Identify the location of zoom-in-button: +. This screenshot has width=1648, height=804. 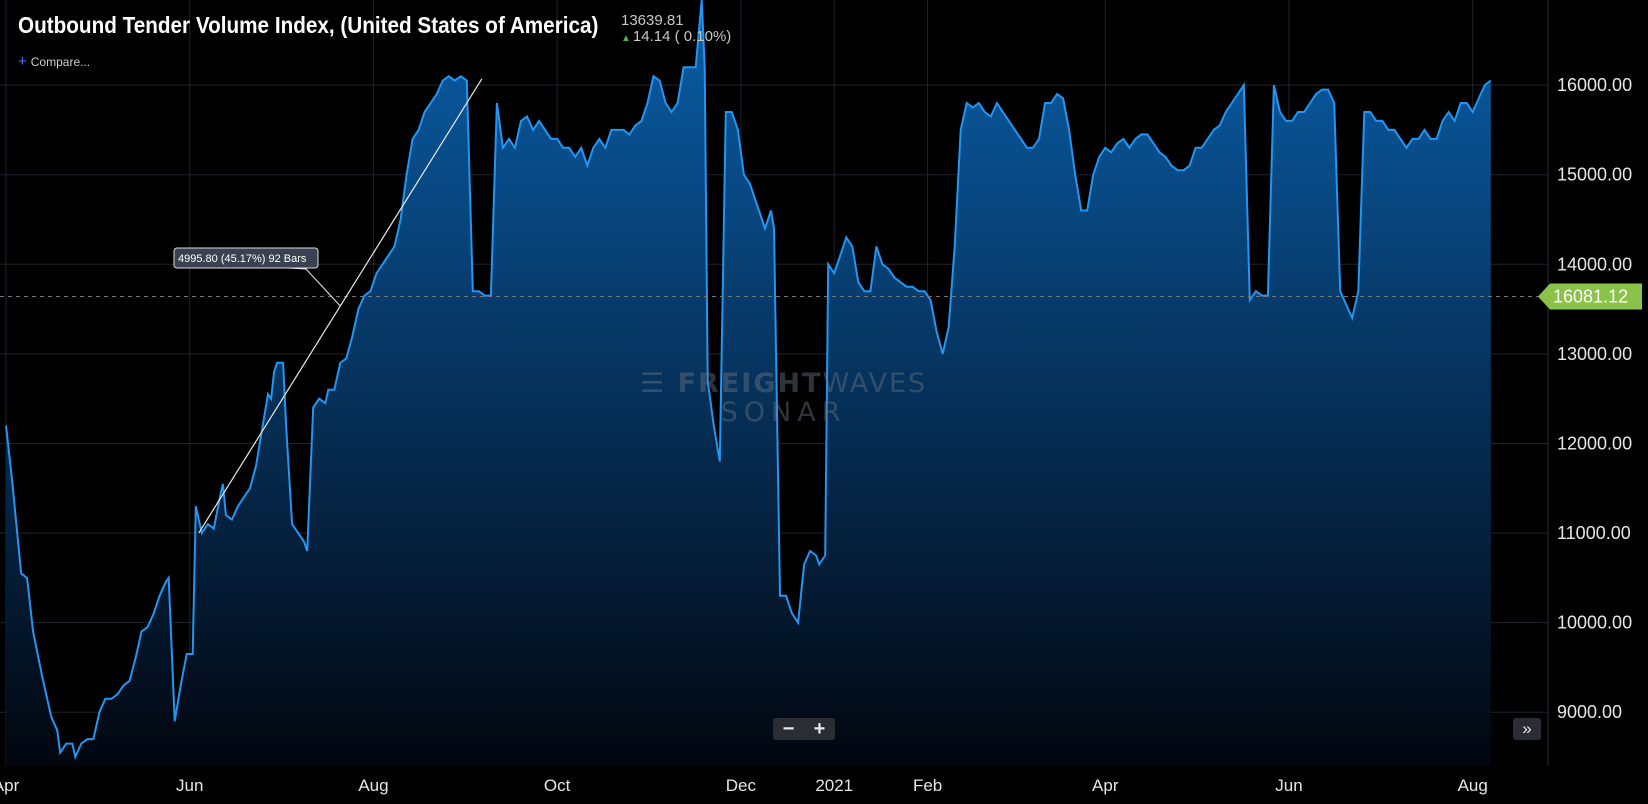
(819, 729).